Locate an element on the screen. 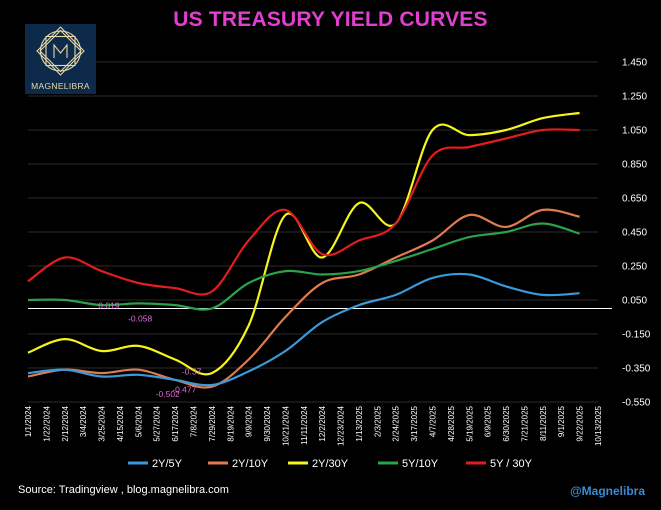 This screenshot has height=510, width=661. x-tick-label: 5/6/2024 is located at coordinates (138, 421).